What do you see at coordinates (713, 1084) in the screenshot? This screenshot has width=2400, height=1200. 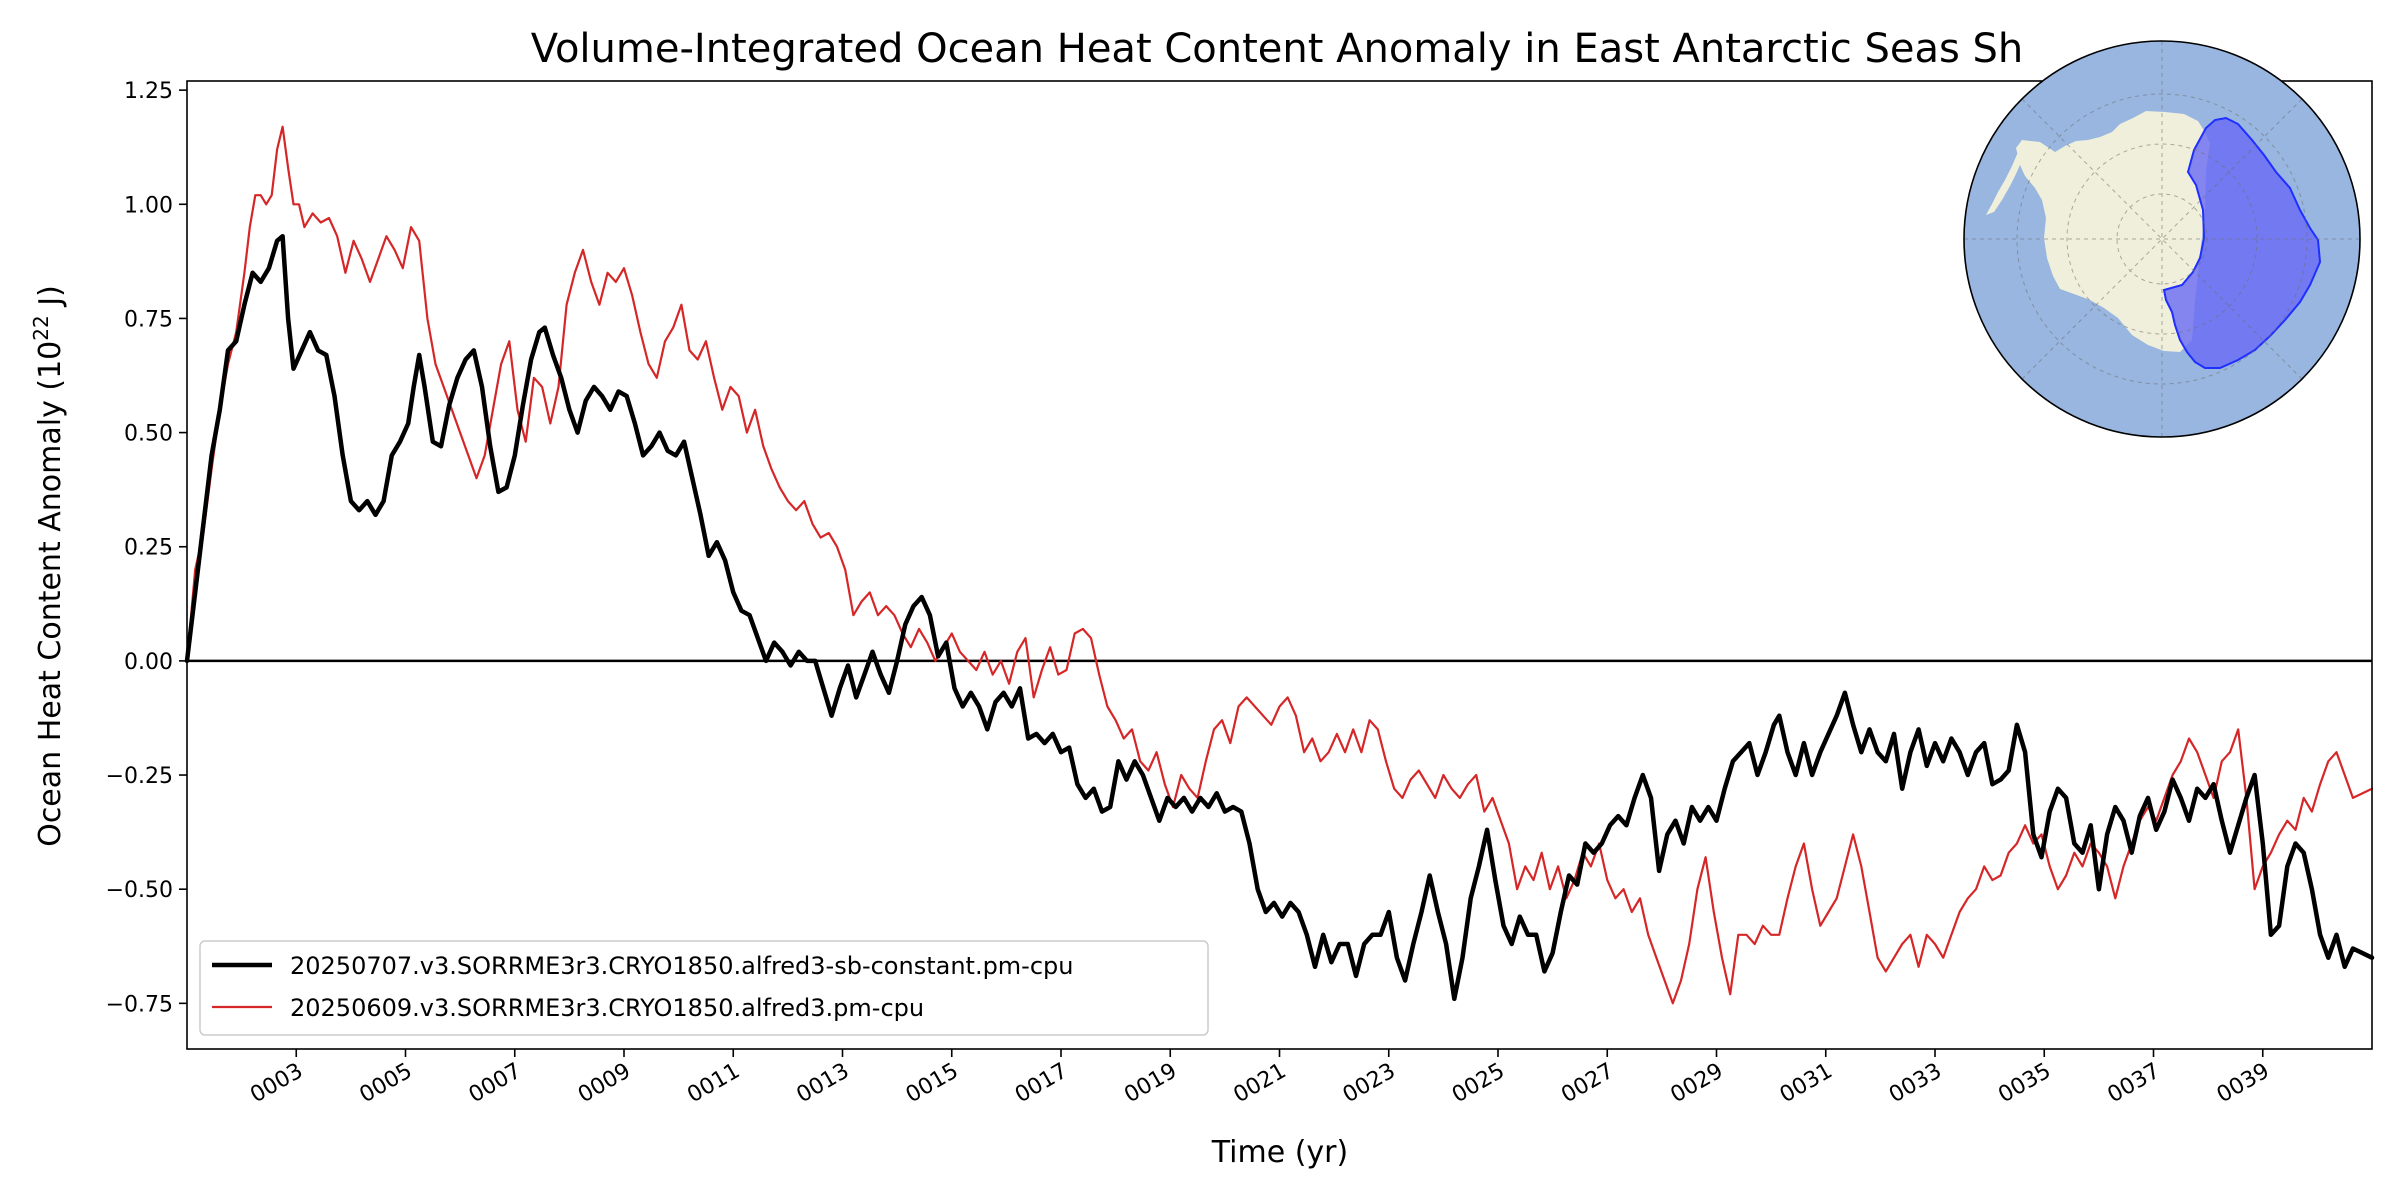 I see `x-tick-label: 0011` at bounding box center [713, 1084].